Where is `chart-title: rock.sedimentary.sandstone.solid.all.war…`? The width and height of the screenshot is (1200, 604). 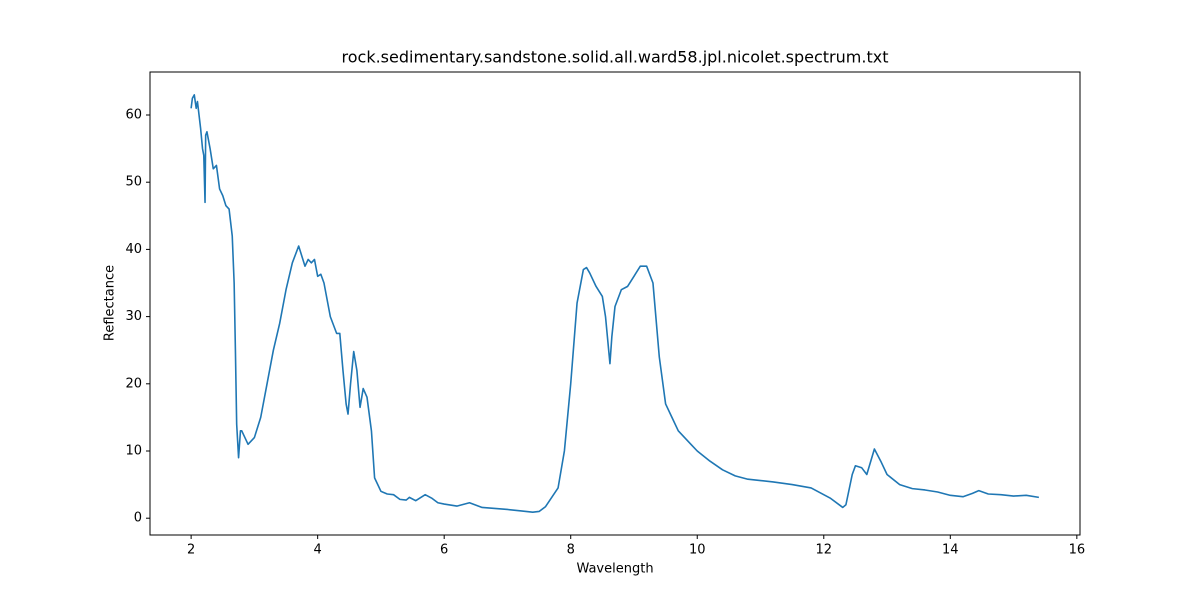
chart-title: rock.sedimentary.sandstone.solid.all.war… is located at coordinates (615, 57).